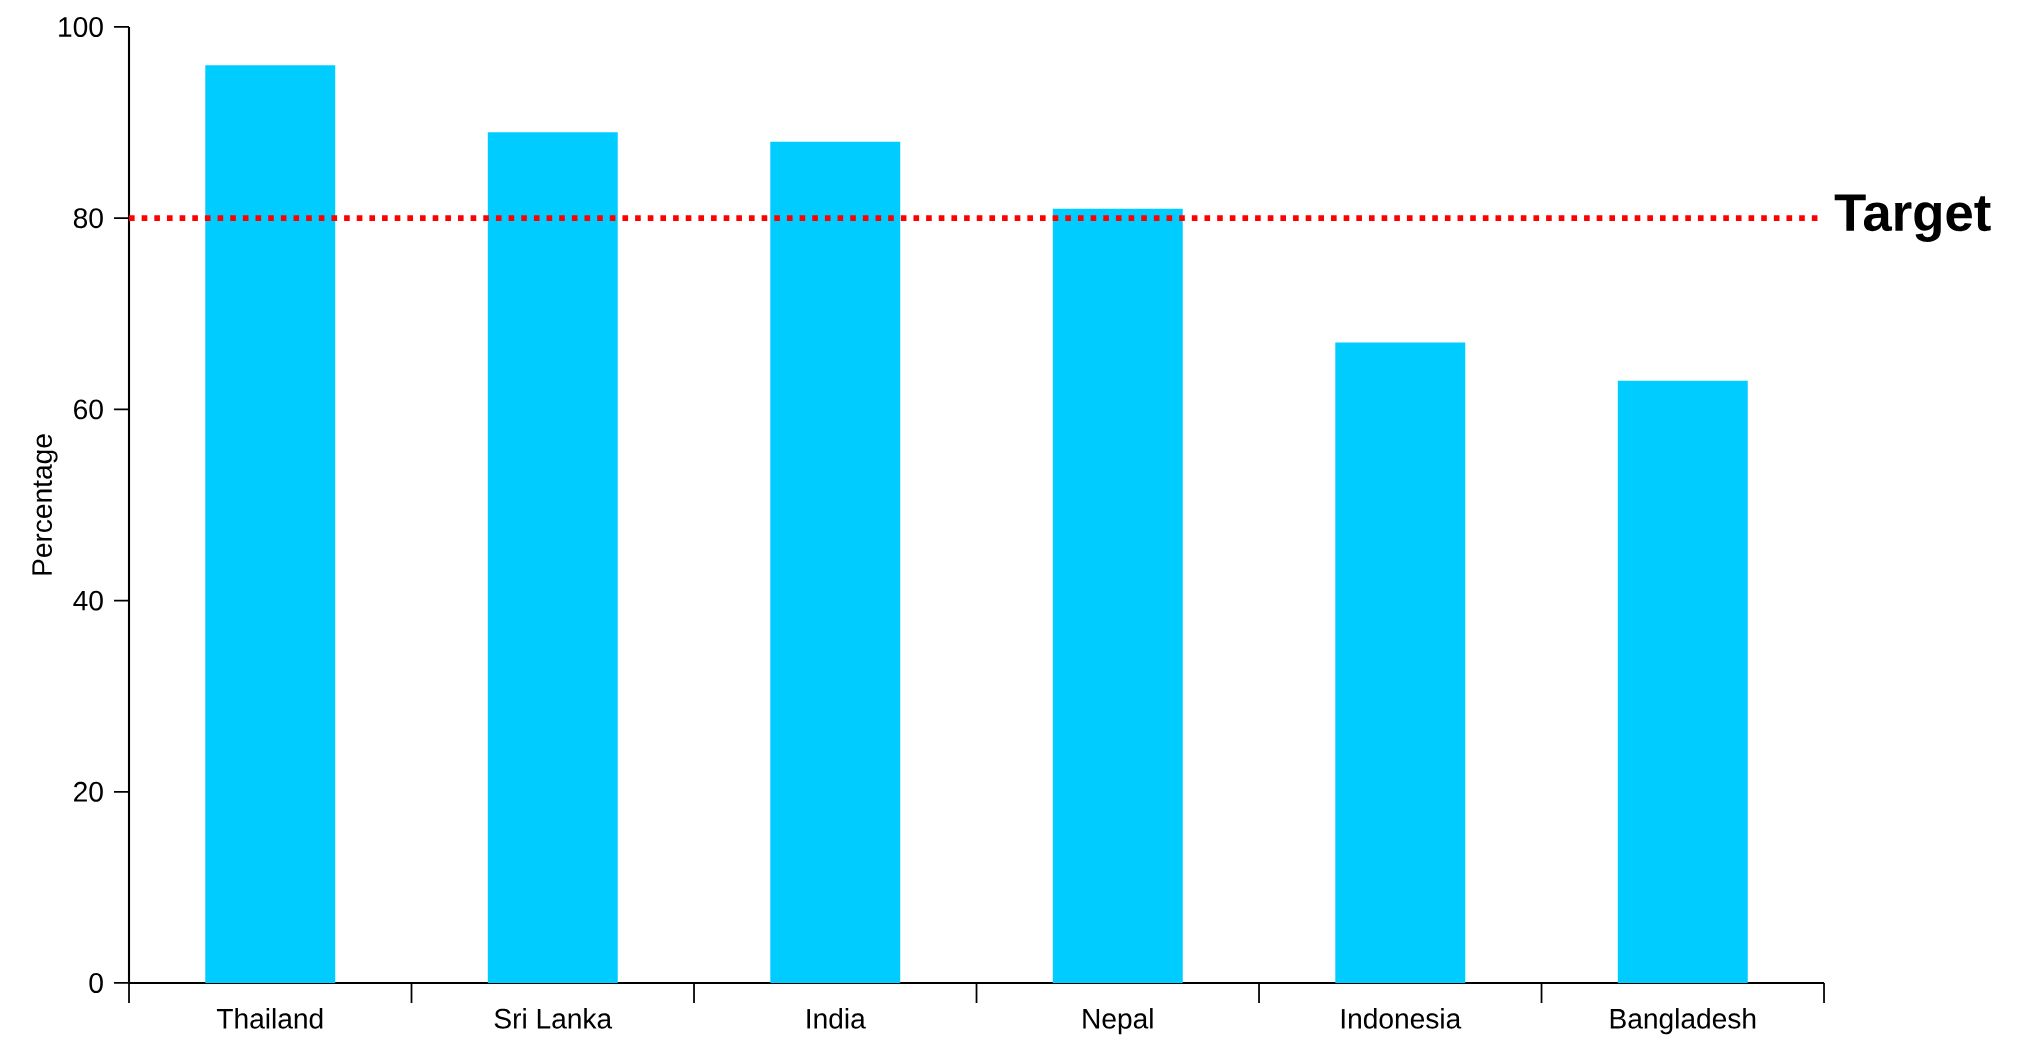 This screenshot has width=2028, height=1042. What do you see at coordinates (88, 409) in the screenshot?
I see `y-tick-label: 60` at bounding box center [88, 409].